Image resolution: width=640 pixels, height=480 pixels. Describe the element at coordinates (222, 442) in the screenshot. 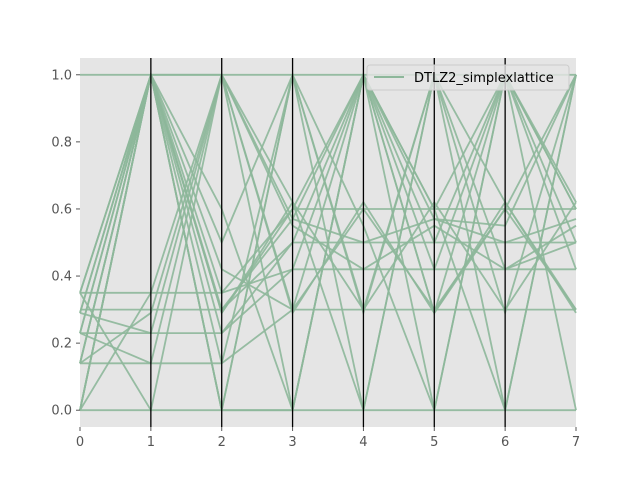

I see `x-tick-label: 2` at that location.